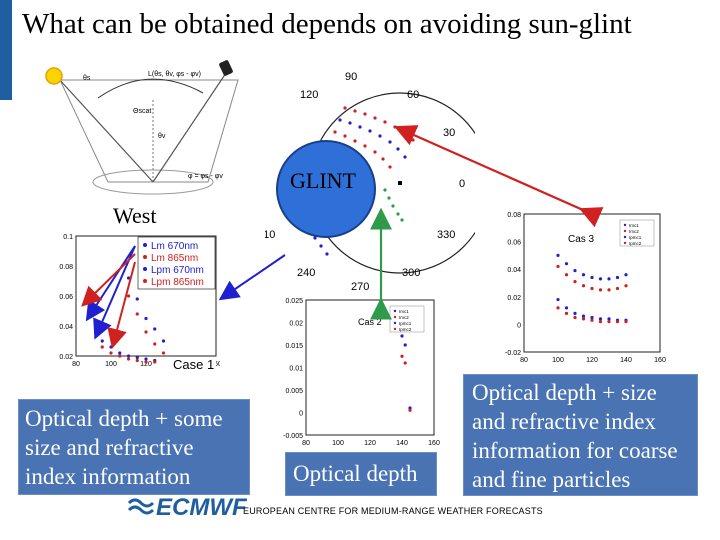  I want to click on legend-entry: Ipmc2, so click(405, 329).